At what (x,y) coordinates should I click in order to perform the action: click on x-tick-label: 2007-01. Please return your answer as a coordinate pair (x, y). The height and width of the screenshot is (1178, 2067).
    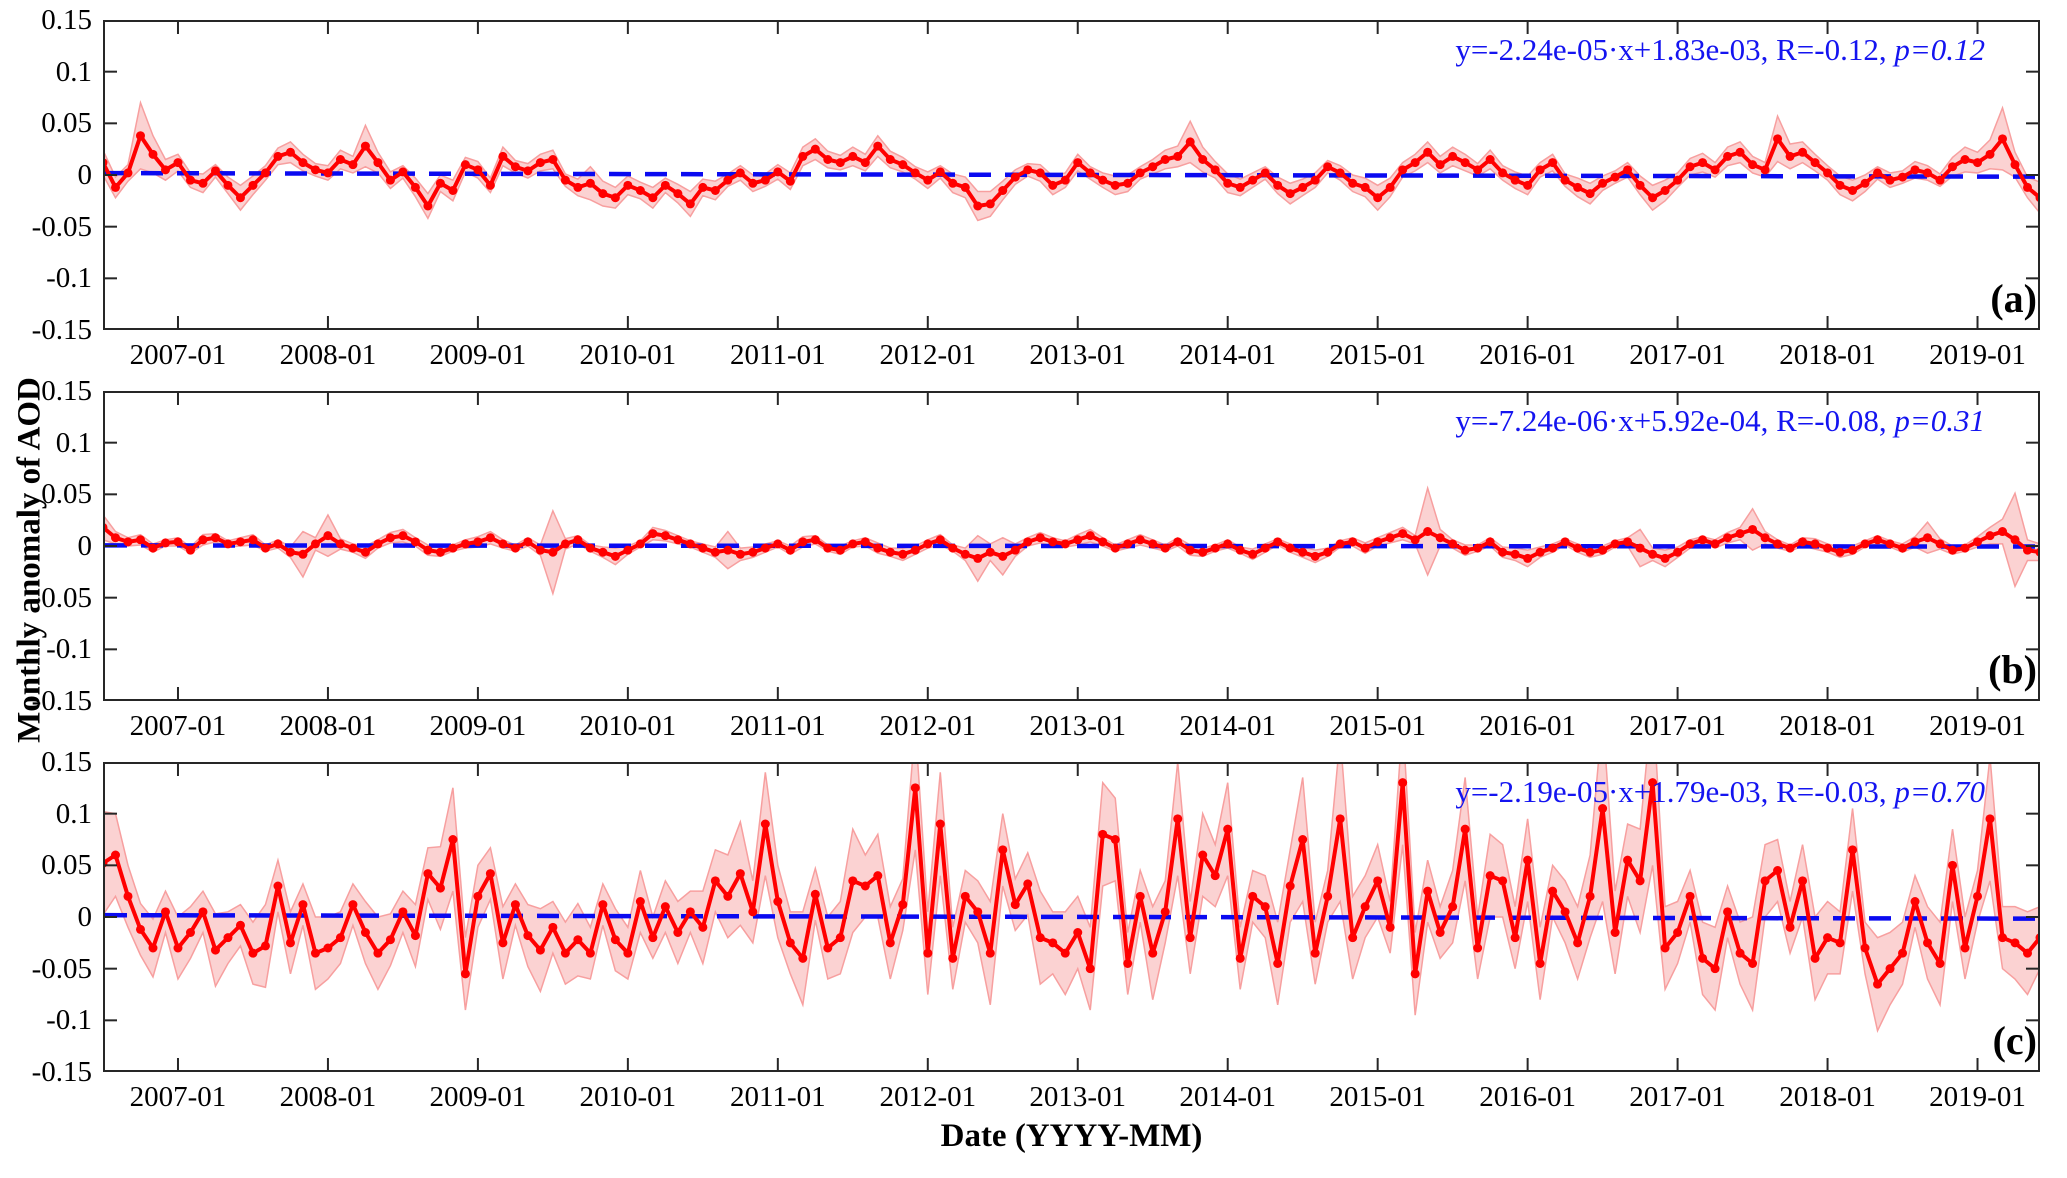
    Looking at the image, I should click on (178, 355).